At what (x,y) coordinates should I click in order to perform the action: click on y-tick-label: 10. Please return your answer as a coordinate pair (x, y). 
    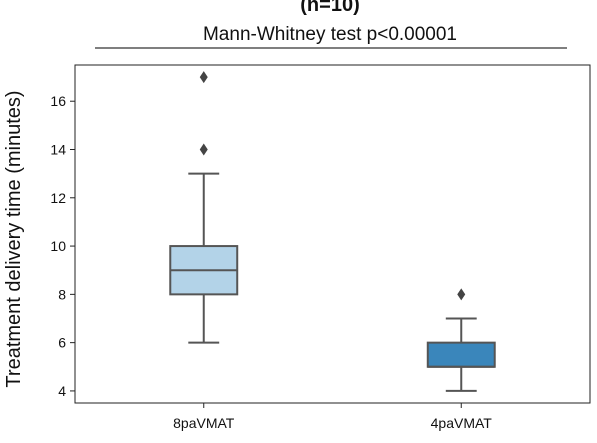
    Looking at the image, I should click on (58, 246).